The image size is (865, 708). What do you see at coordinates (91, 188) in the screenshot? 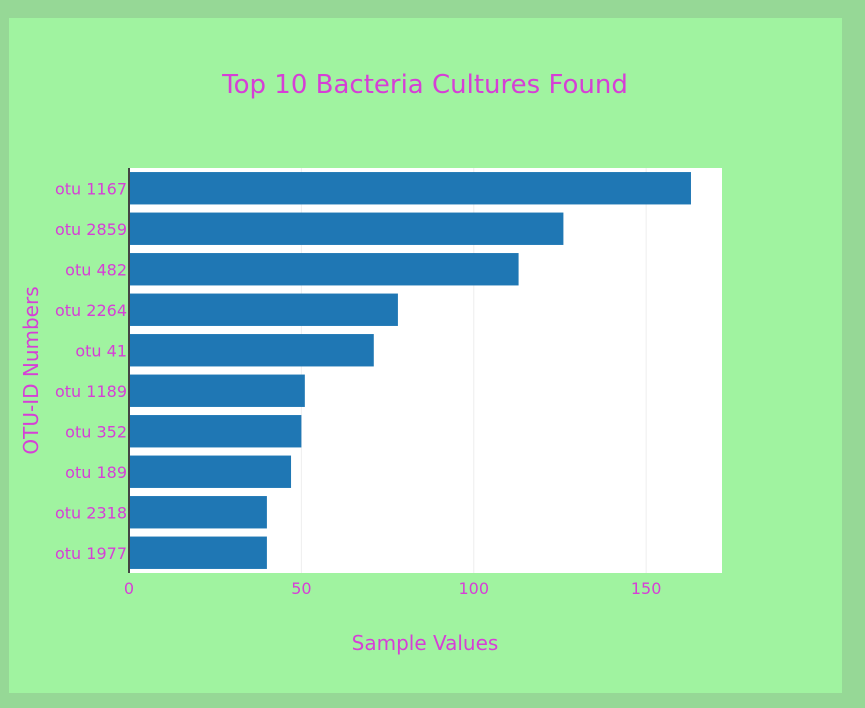
I see `y-tick-label: otu 1167` at bounding box center [91, 188].